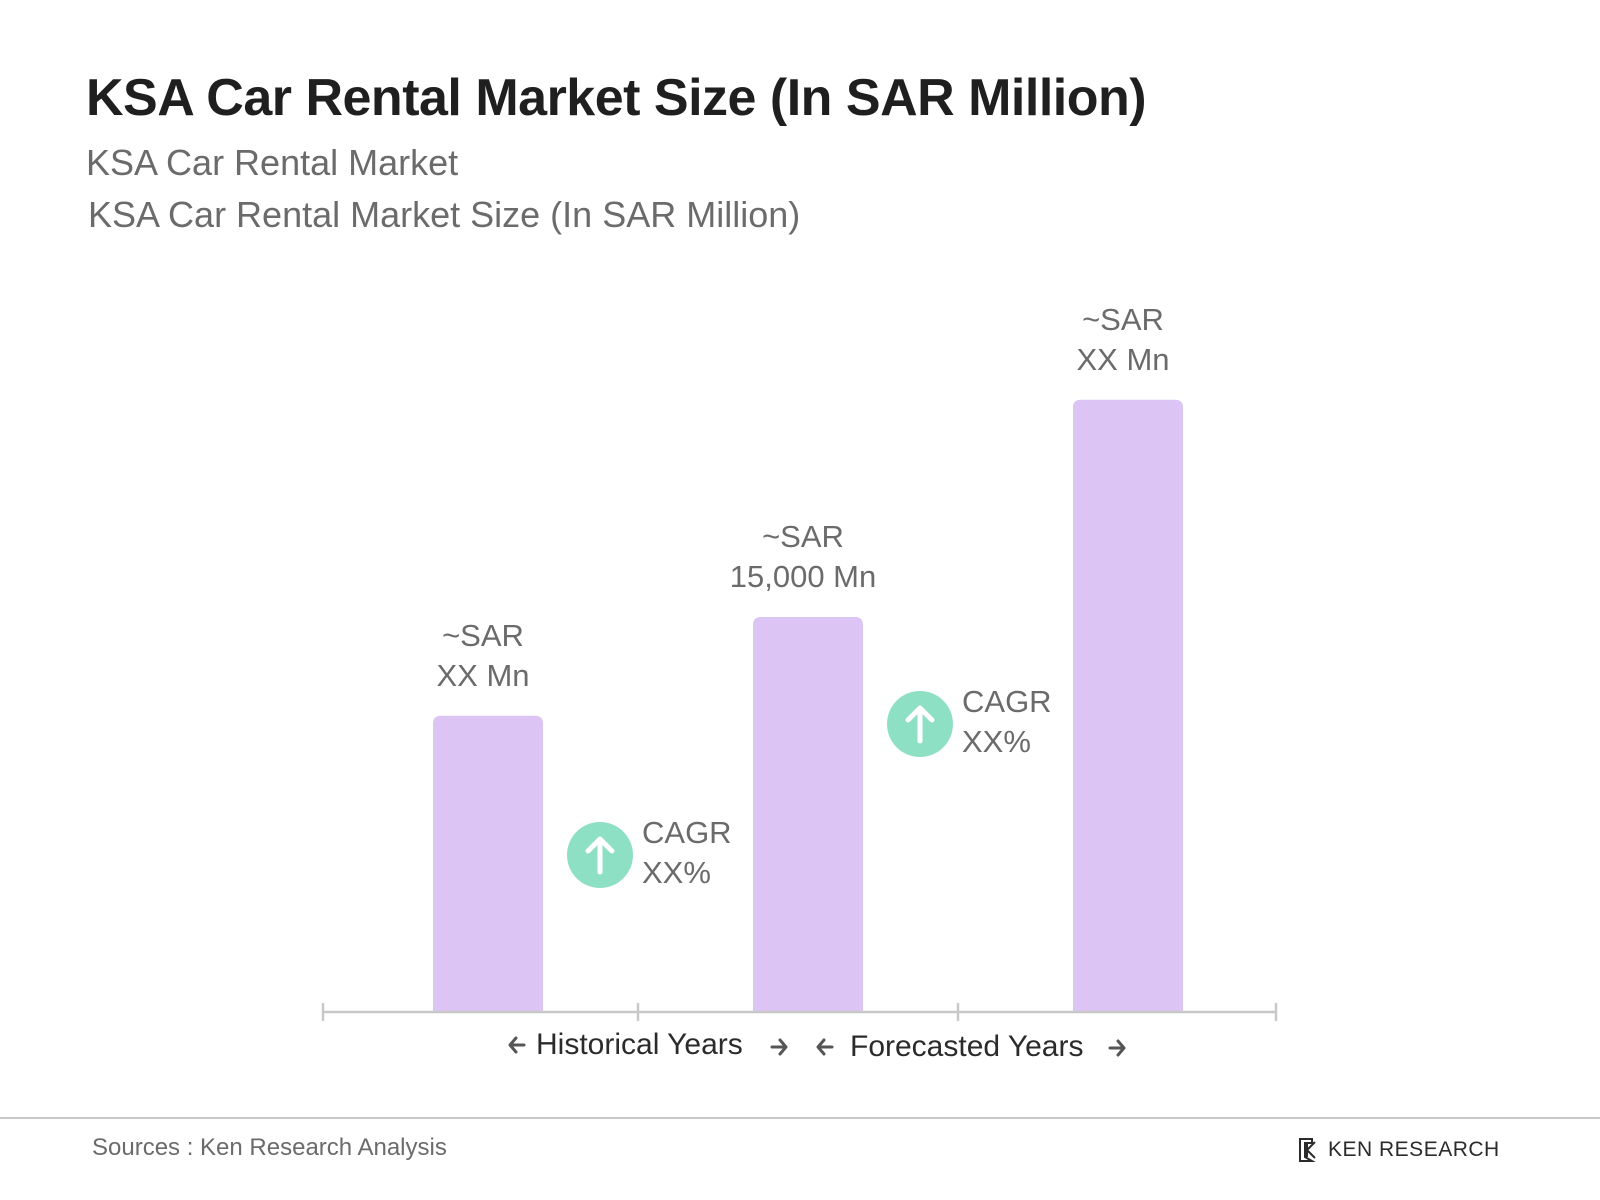 Image resolution: width=1600 pixels, height=1200 pixels. I want to click on ken-research-logo-icon, so click(1307, 1150).